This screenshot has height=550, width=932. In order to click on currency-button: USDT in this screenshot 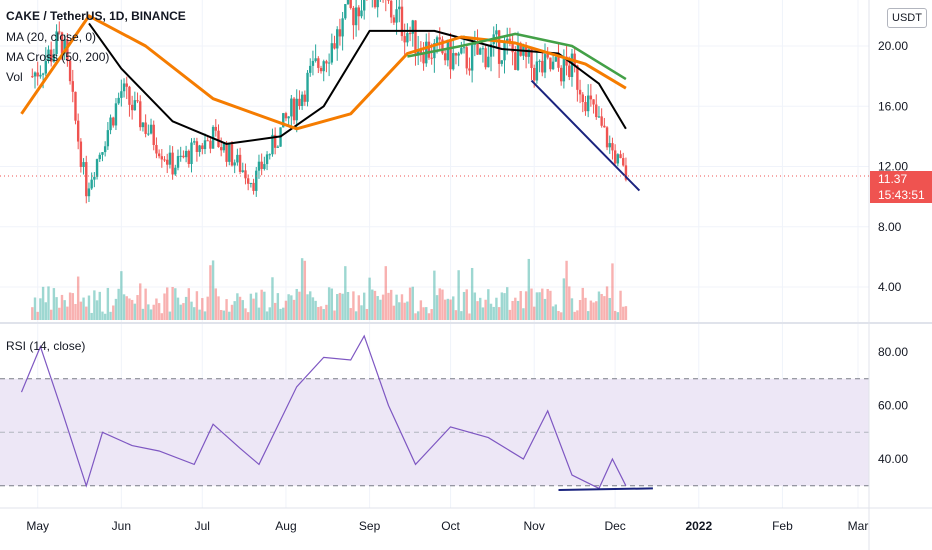, I will do `click(907, 18)`.